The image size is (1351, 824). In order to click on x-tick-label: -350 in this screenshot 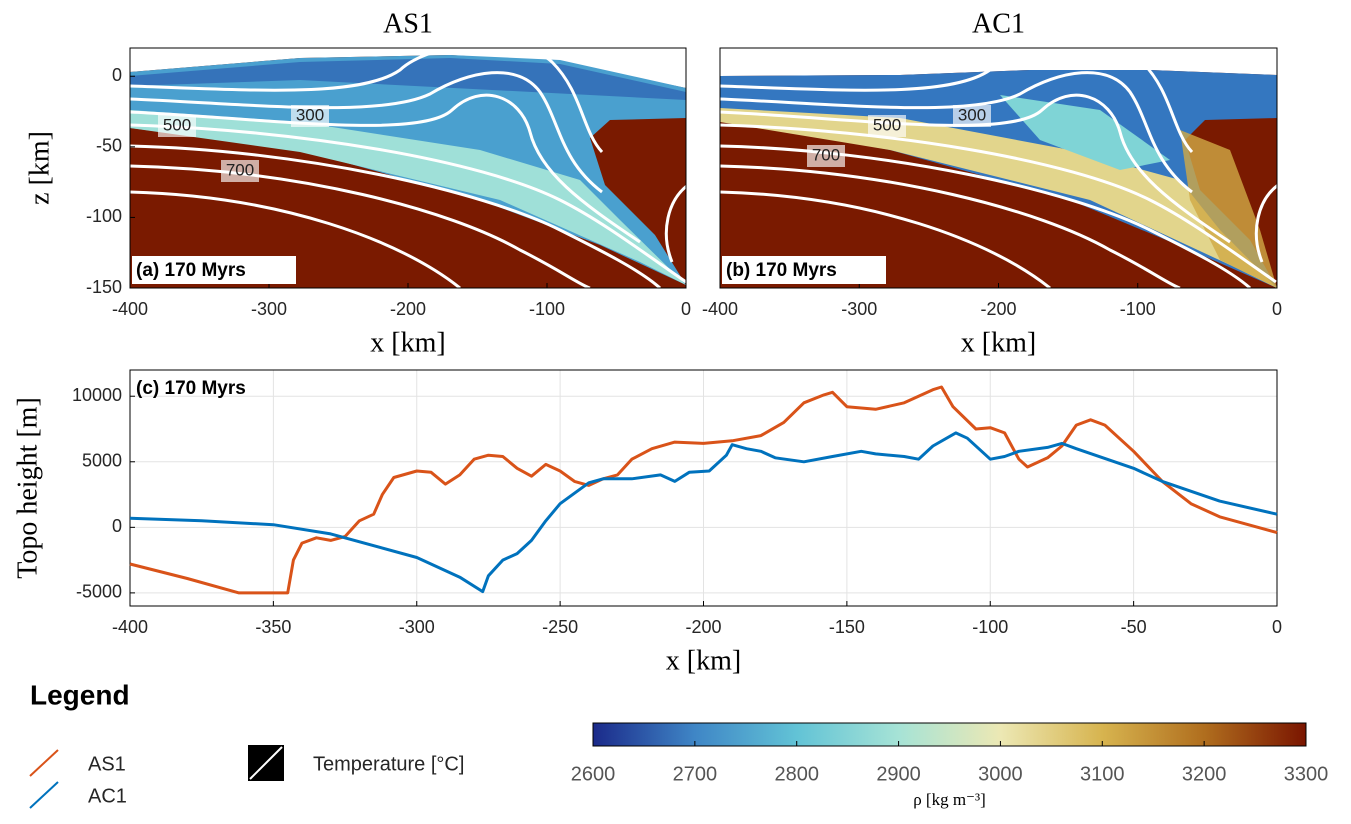, I will do `click(273, 627)`.